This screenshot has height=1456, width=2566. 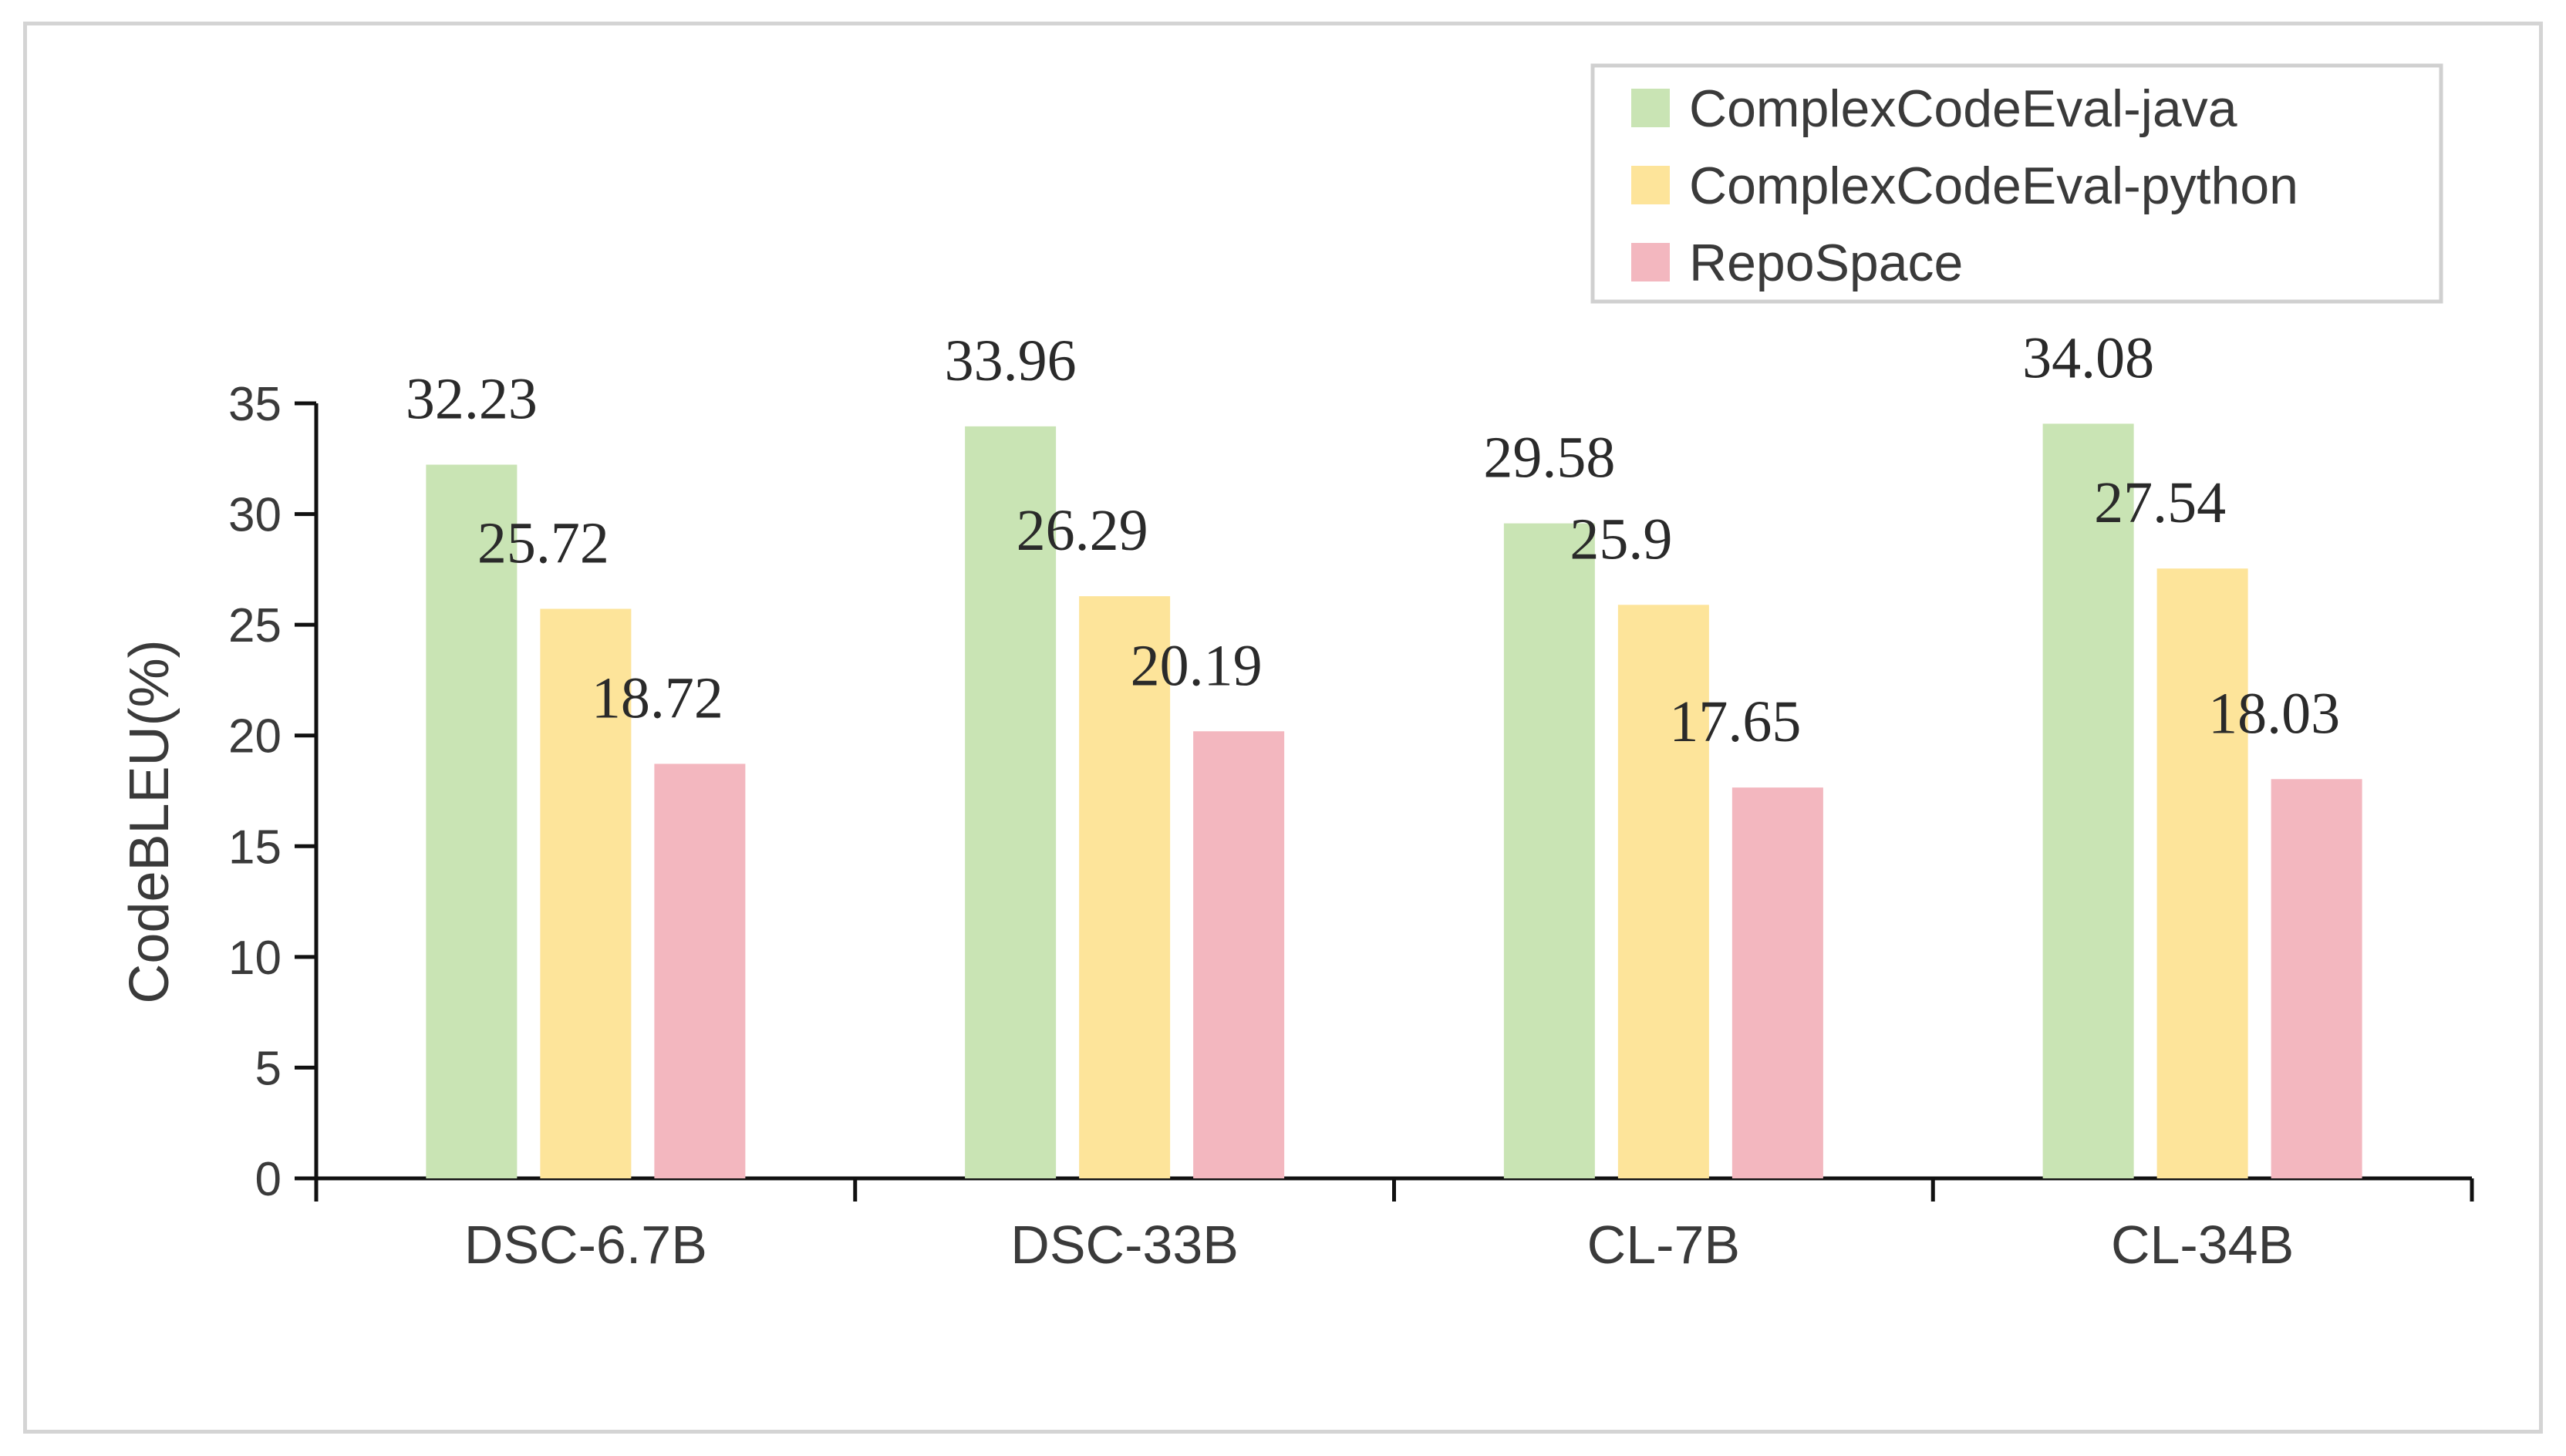 What do you see at coordinates (1664, 1245) in the screenshot?
I see `x-tick-label: CL-7B` at bounding box center [1664, 1245].